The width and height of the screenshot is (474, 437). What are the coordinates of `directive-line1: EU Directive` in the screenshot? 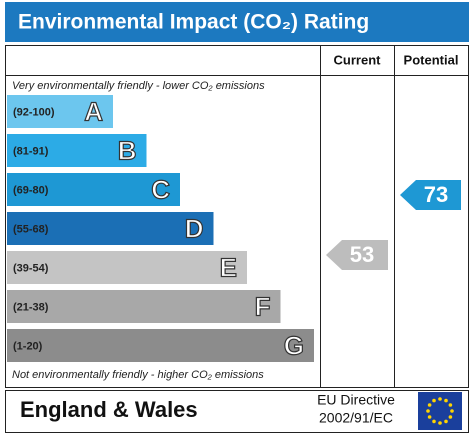 It's located at (356, 400).